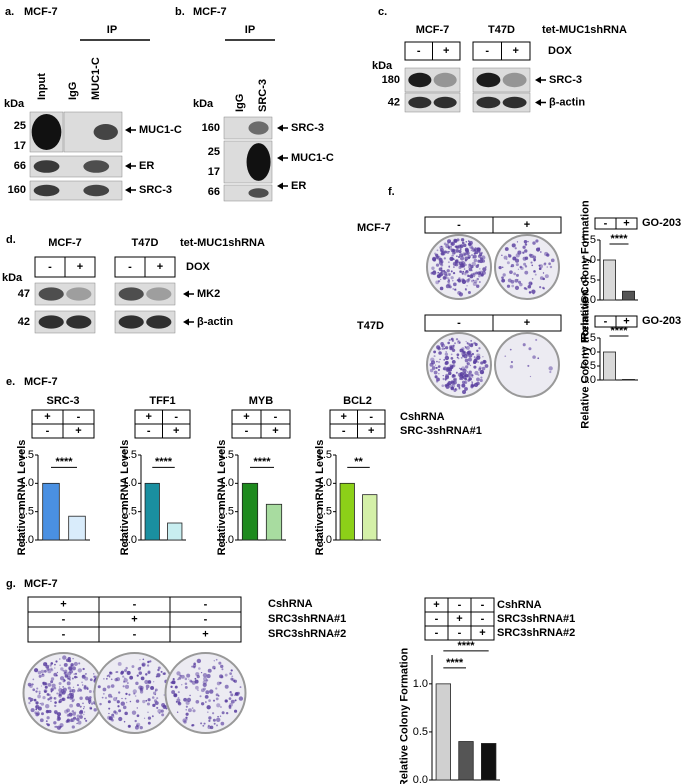 This screenshot has height=784, width=685. What do you see at coordinates (584, 30) in the screenshot?
I see `construct: tet-MUC1shRNA` at bounding box center [584, 30].